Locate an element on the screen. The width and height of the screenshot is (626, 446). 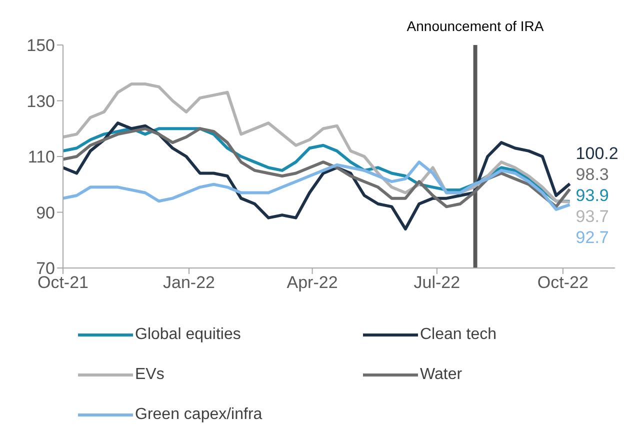
legend-label: Green capex/infra is located at coordinates (198, 415).